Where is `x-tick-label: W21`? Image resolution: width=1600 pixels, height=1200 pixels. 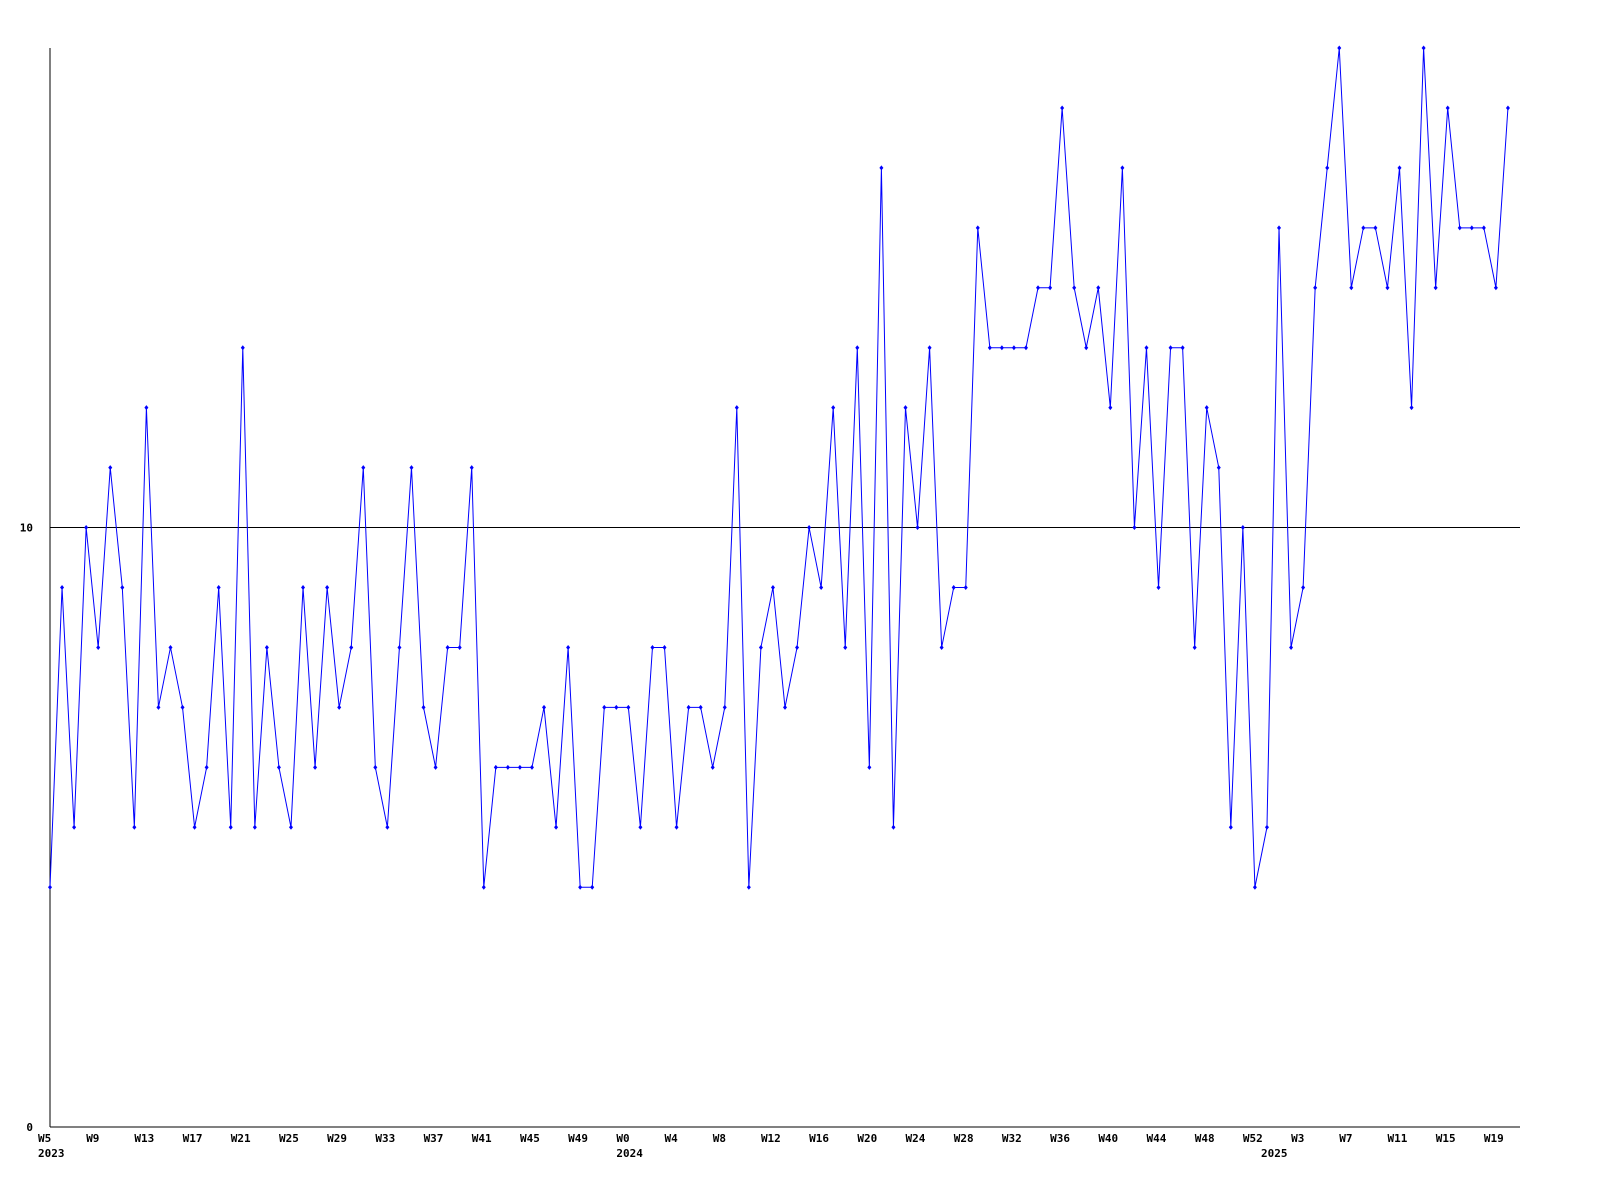 x-tick-label: W21 is located at coordinates (241, 1138).